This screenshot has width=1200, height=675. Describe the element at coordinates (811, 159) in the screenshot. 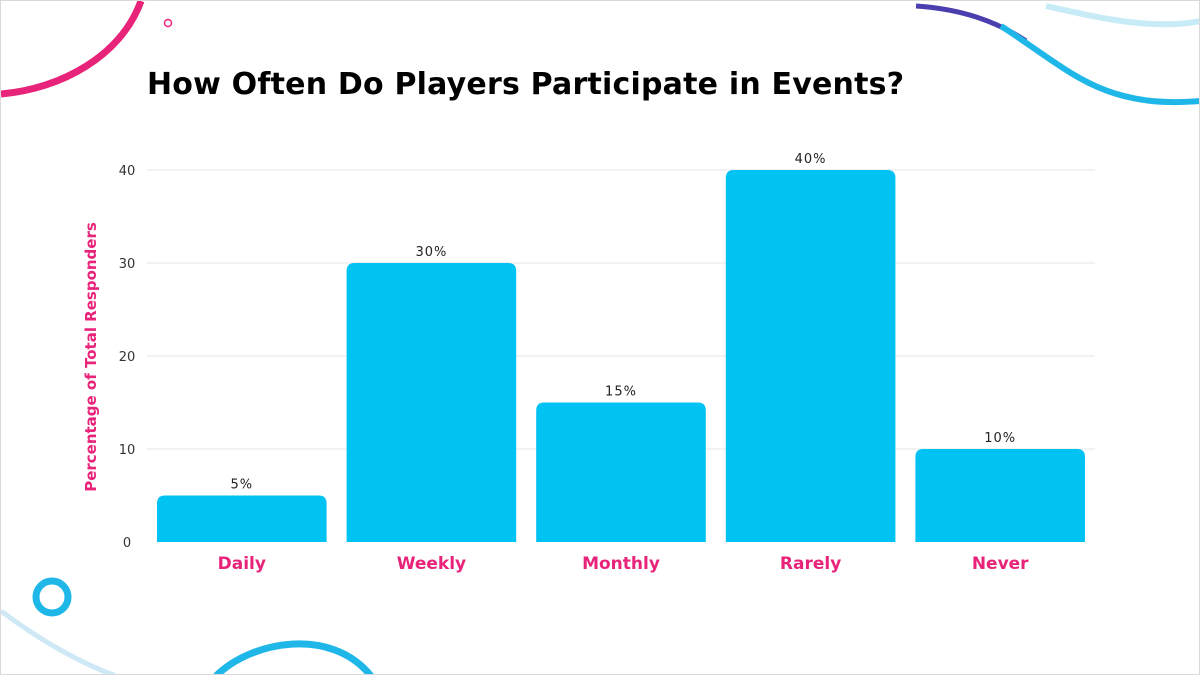

I see `value-label: 40%` at that location.